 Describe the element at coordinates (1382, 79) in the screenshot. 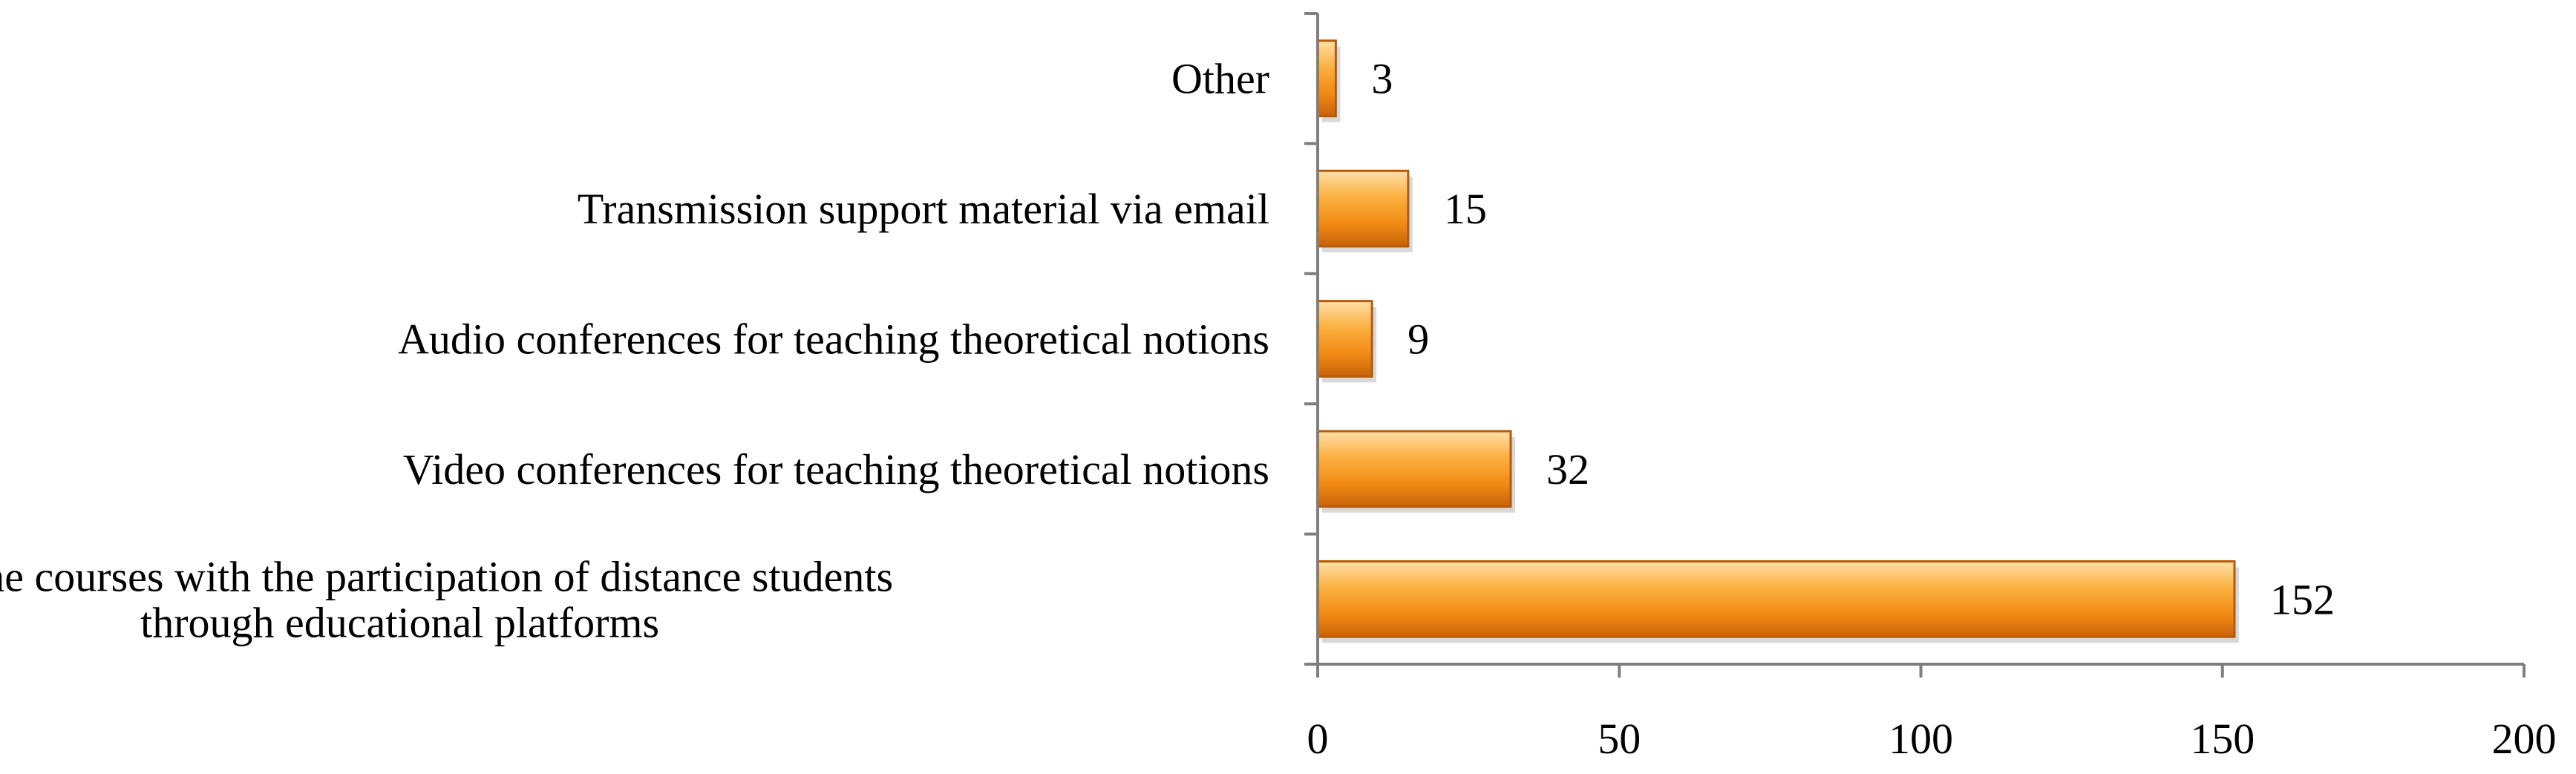

I see `data-label: 3` at that location.